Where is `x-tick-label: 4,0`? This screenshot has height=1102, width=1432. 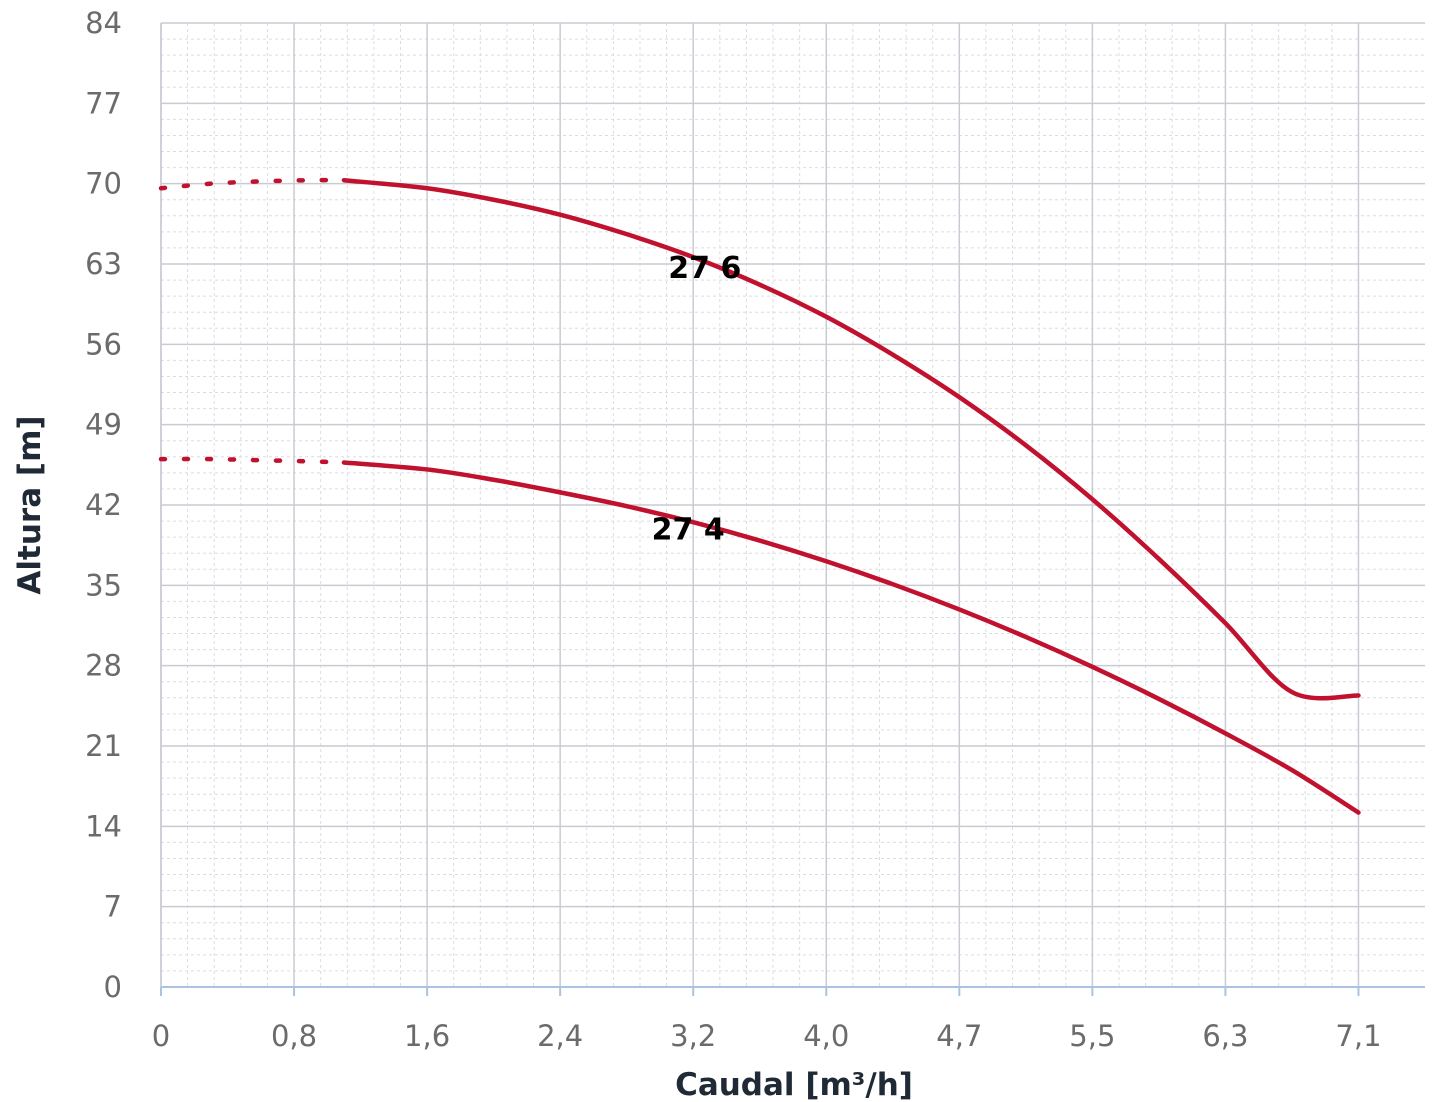
x-tick-label: 4,0 is located at coordinates (826, 1036).